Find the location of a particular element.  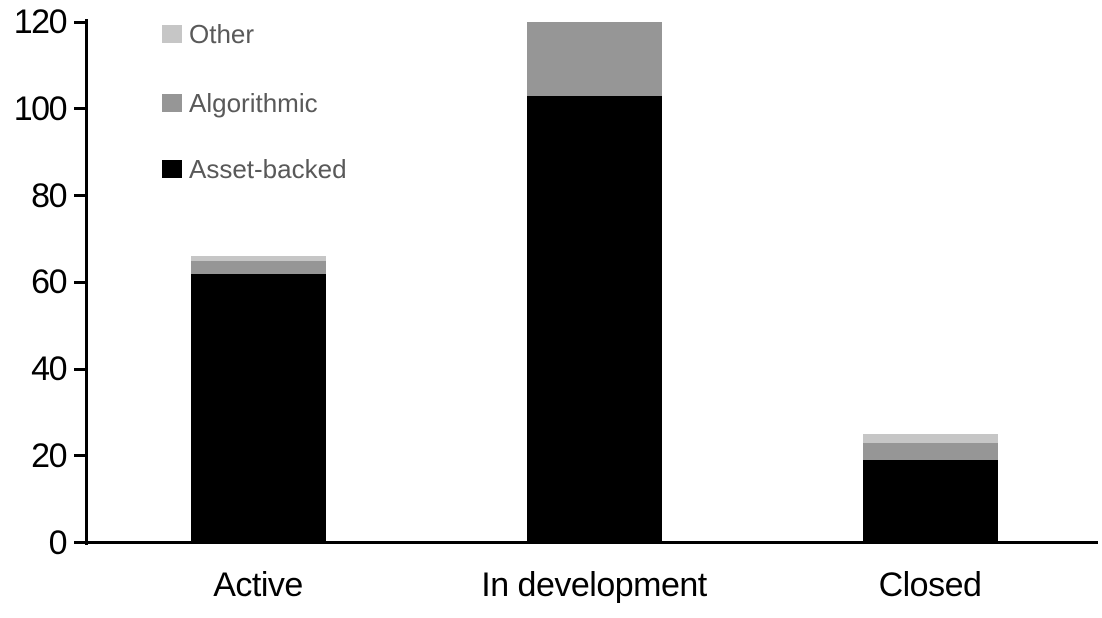

x-axis-label-active: Active is located at coordinates (258, 585).